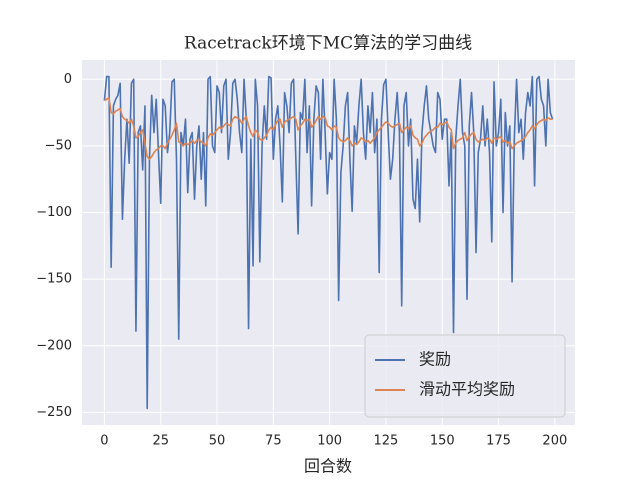 This screenshot has width=640, height=480. I want to click on y-tick-label: −150, so click(54, 279).